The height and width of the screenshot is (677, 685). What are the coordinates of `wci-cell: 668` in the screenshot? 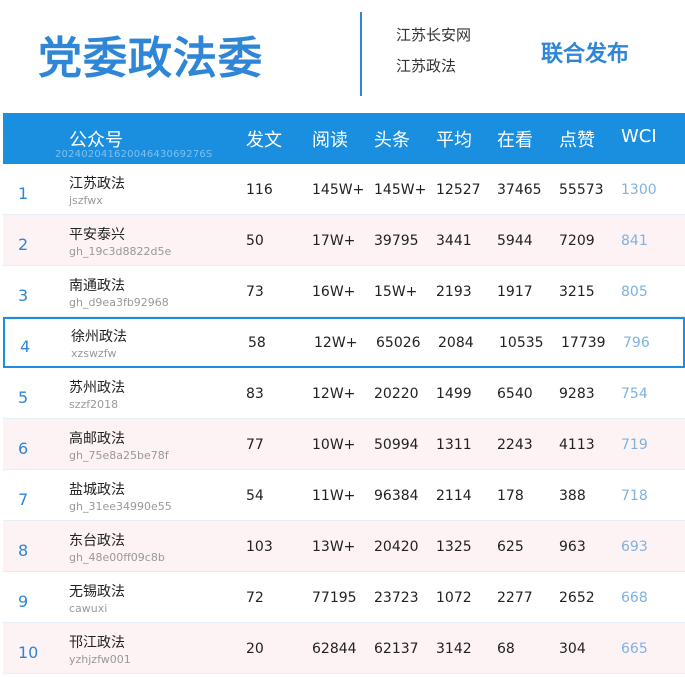 It's located at (634, 598).